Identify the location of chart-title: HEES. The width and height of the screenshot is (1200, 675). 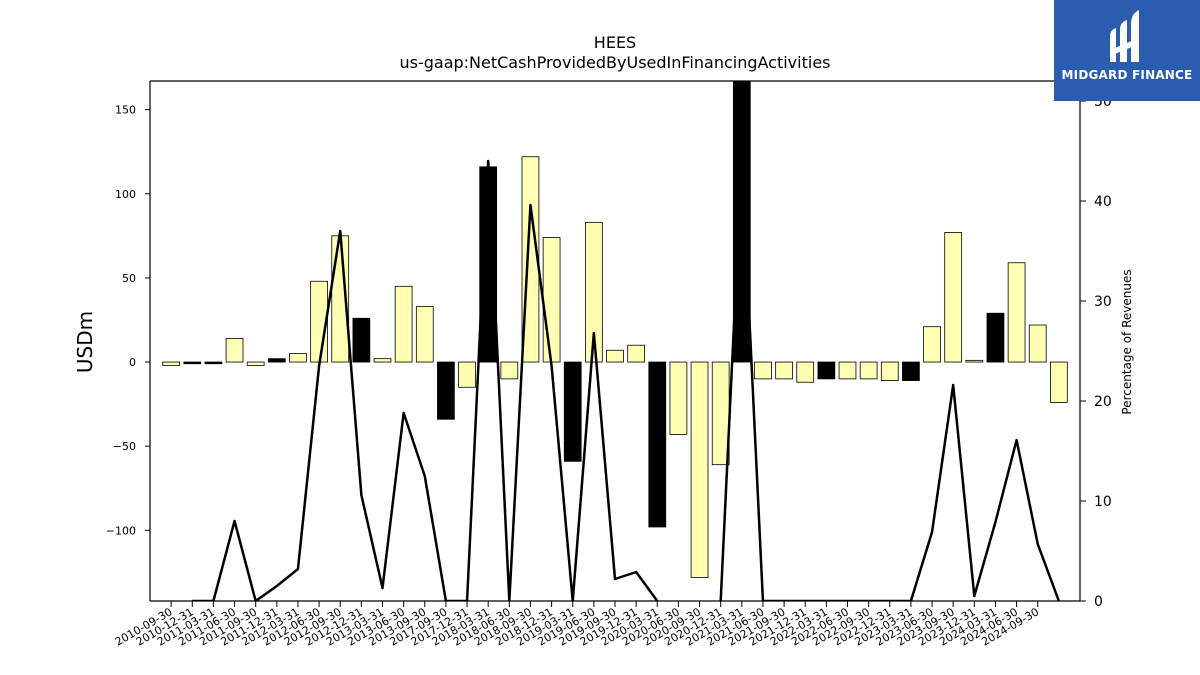
(615, 42).